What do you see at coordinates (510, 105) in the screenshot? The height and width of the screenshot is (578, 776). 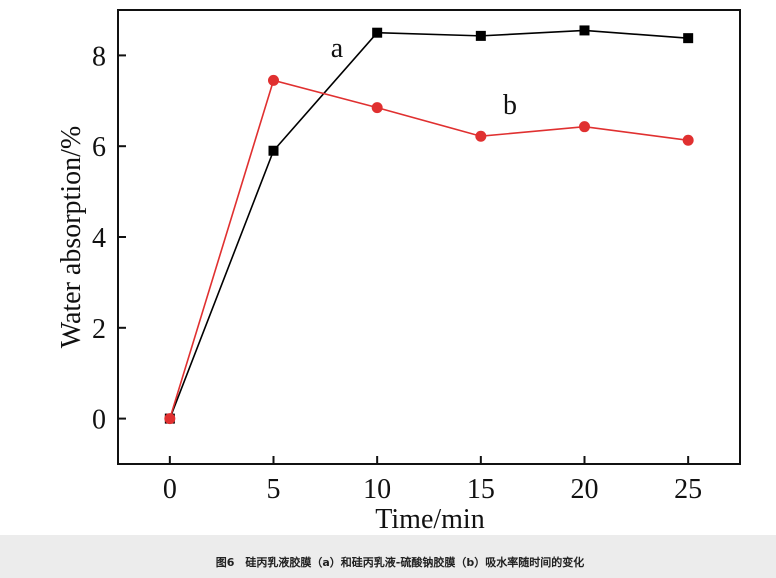 I see `series-label: b` at bounding box center [510, 105].